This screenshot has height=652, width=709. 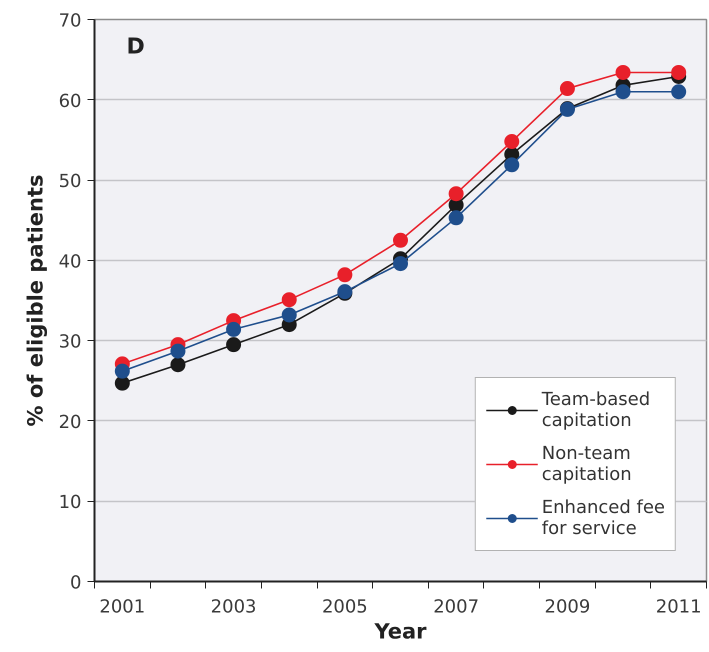 What do you see at coordinates (603, 518) in the screenshot?
I see `legend-label: Enhanced fee for service` at bounding box center [603, 518].